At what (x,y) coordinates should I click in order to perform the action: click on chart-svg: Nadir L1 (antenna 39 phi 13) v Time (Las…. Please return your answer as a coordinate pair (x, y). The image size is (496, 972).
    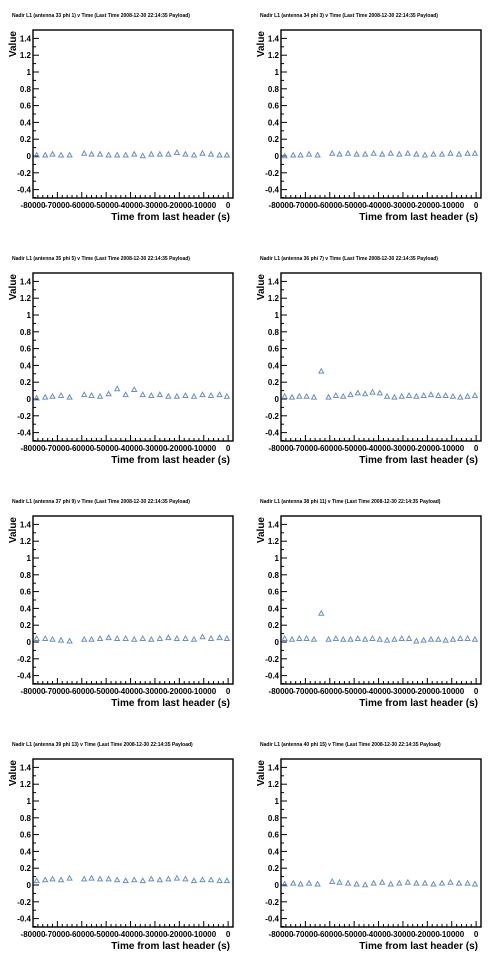
    Looking at the image, I should click on (121, 847).